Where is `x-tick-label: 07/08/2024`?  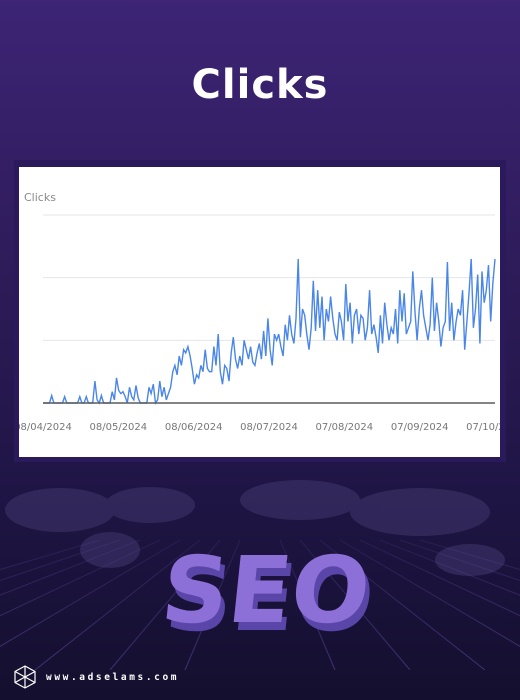
x-tick-label: 07/08/2024 is located at coordinates (345, 427).